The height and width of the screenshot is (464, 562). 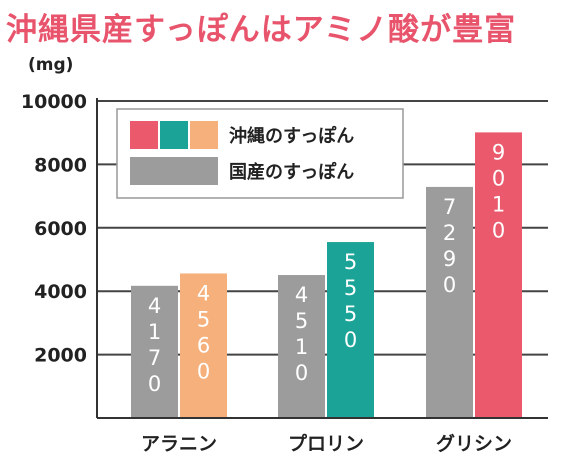 I want to click on x-category-label: グリシン, so click(x=474, y=443).